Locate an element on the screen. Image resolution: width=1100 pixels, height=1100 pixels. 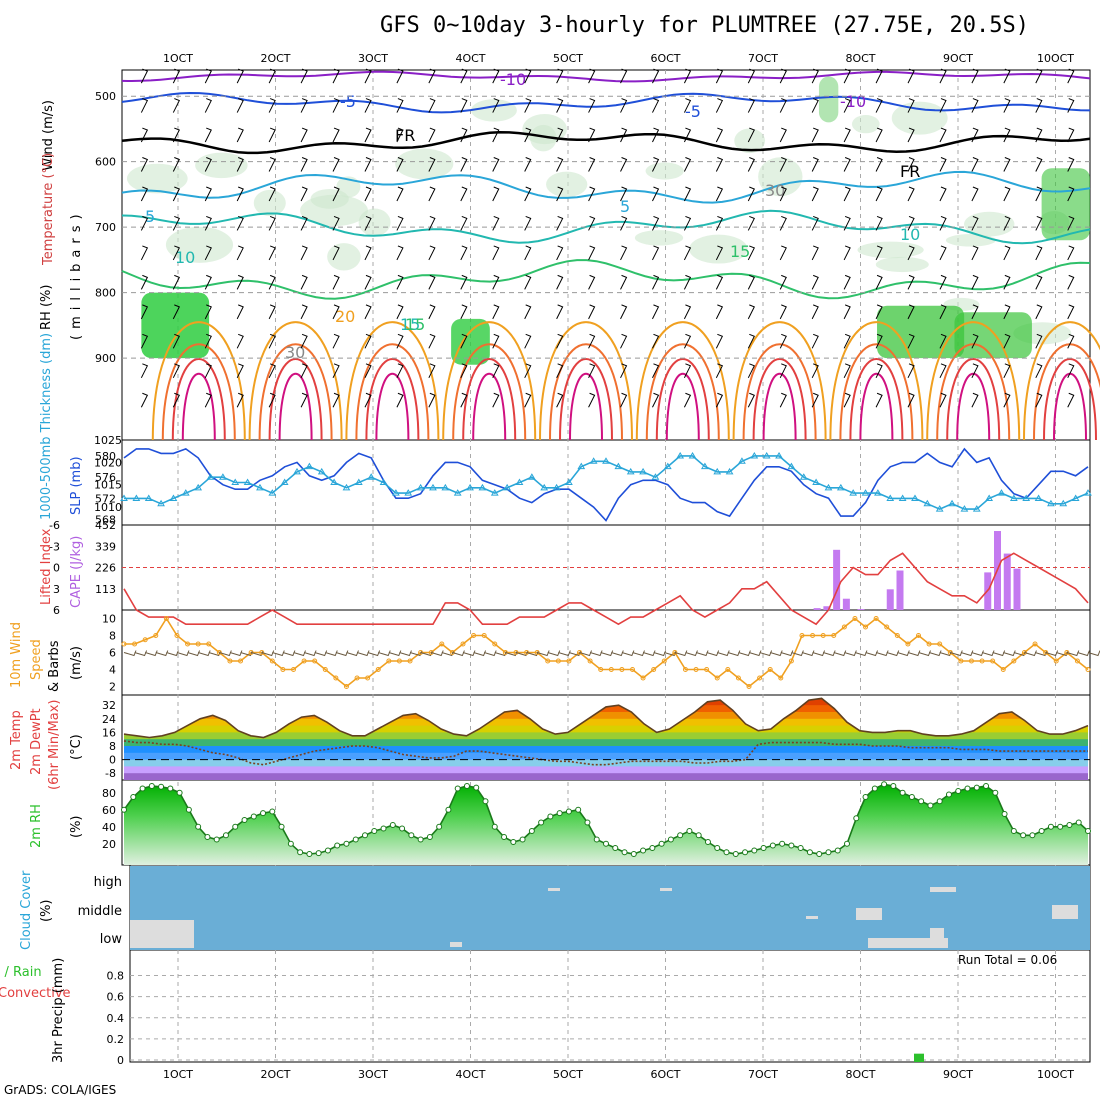
slp-series-line is located at coordinates (606, 485).